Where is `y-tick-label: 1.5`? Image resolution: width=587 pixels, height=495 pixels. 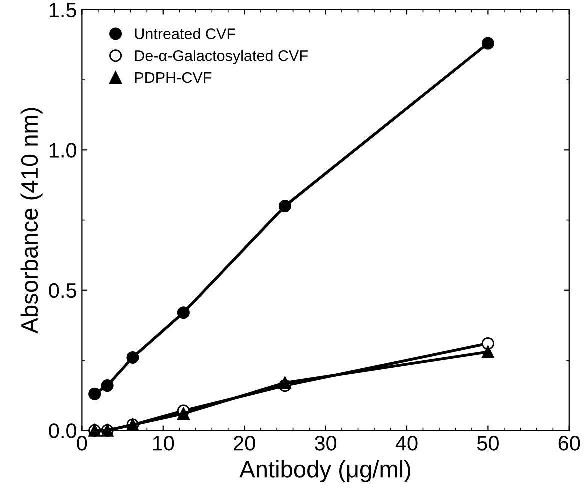 y-tick-label: 1.5 is located at coordinates (63, 10).